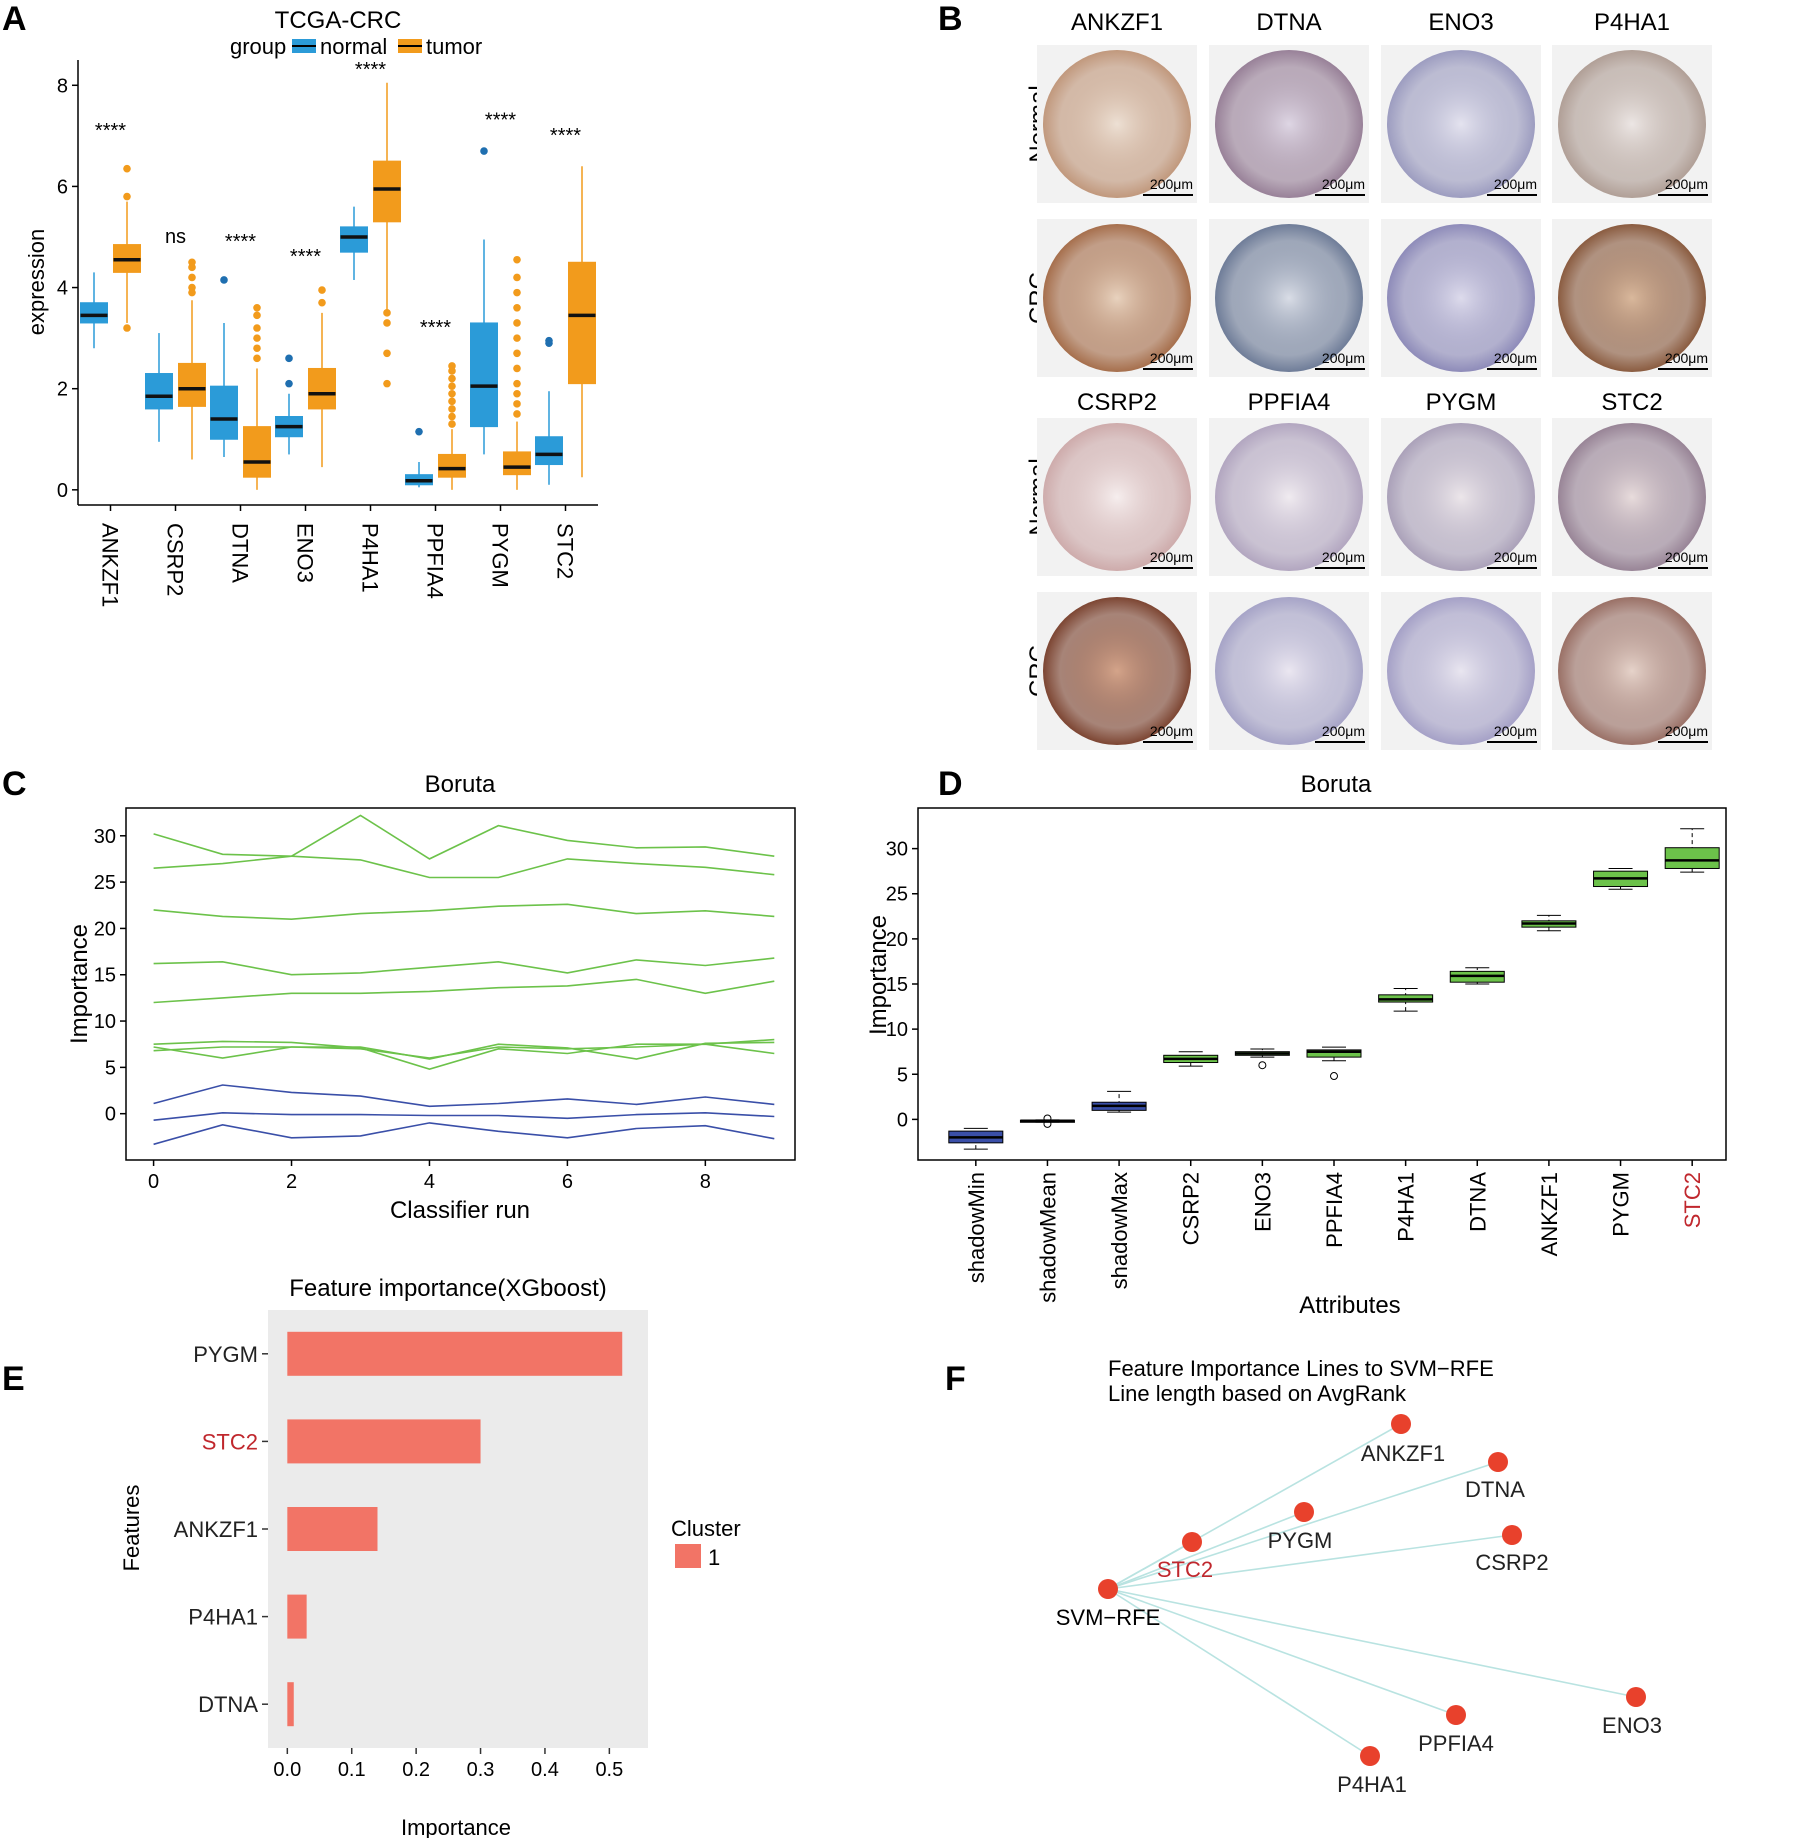  Describe the element at coordinates (338, 20) in the screenshot. I see `chart-title: TCGA-CRC` at that location.